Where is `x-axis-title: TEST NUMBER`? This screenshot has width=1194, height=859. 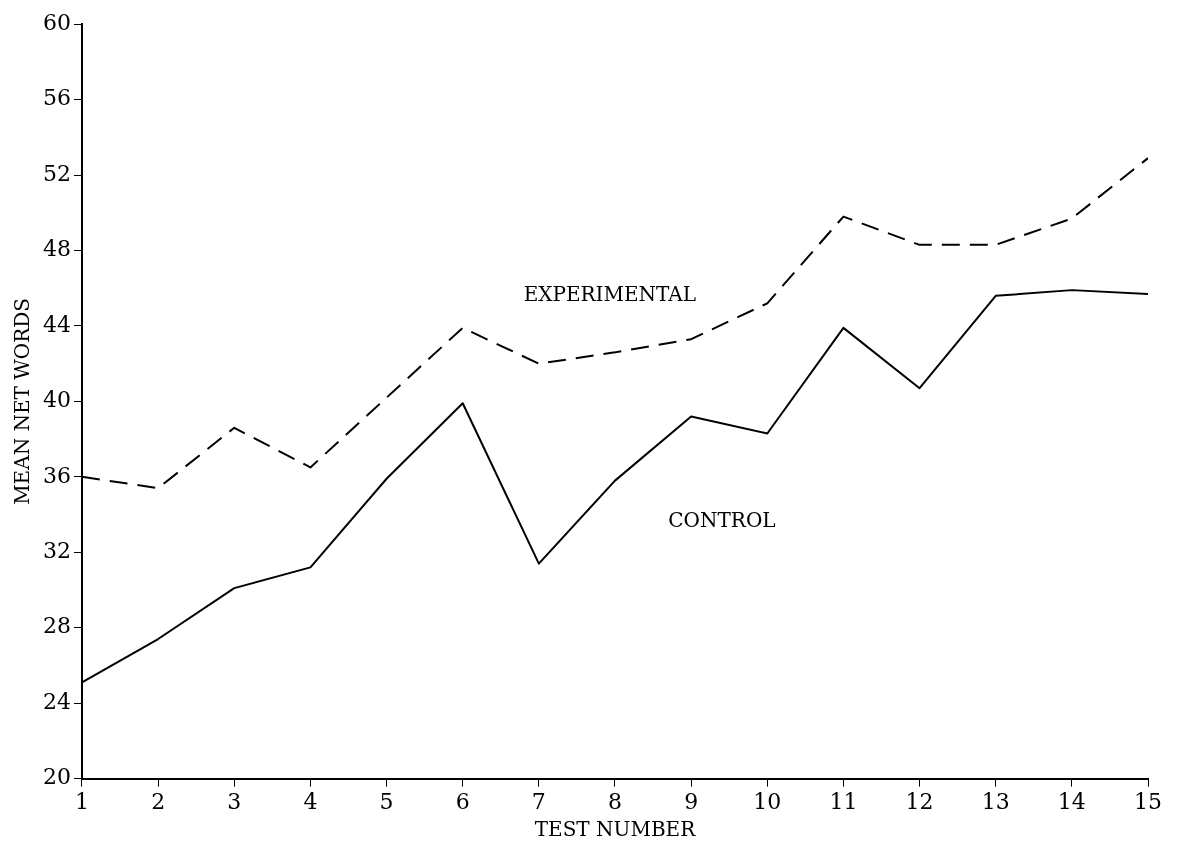 x-axis-title: TEST NUMBER is located at coordinates (615, 829).